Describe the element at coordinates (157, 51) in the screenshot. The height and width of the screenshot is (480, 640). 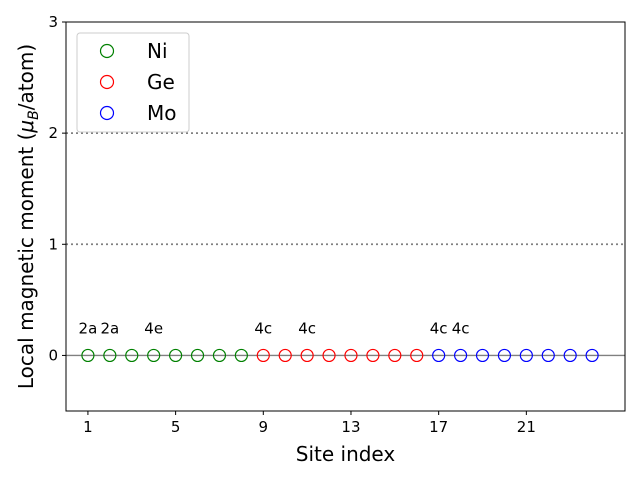
I see `legend-label-ni: Ni` at that location.